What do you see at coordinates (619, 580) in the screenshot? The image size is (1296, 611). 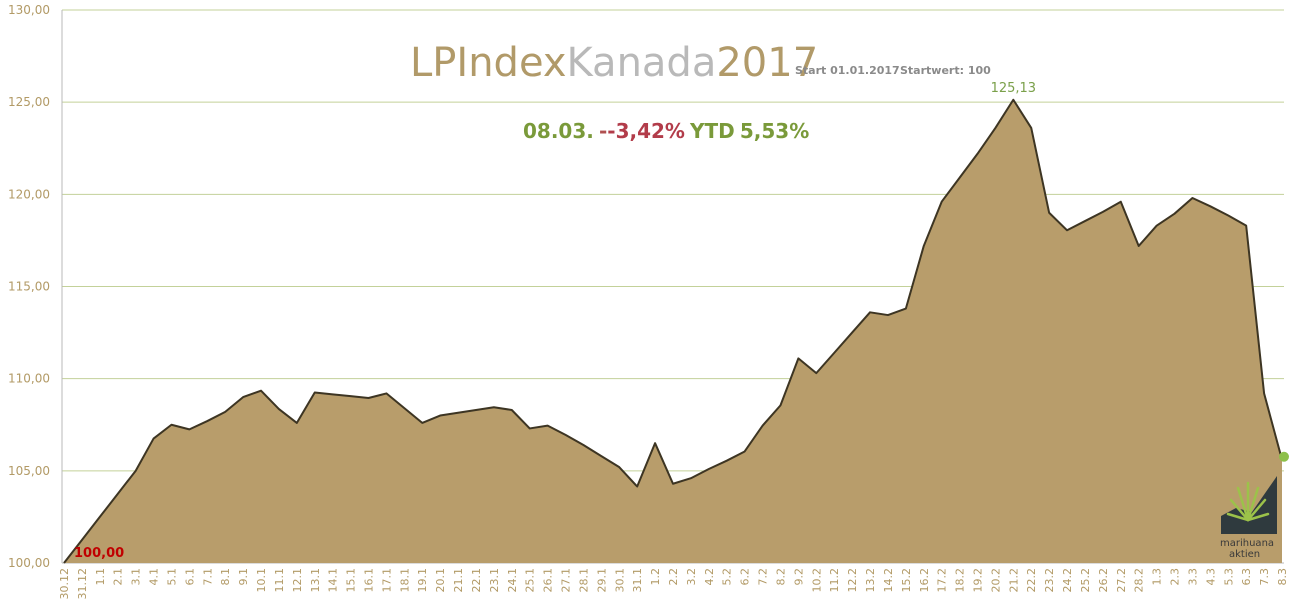 I see `x-tick-label: 30.1` at bounding box center [619, 580].